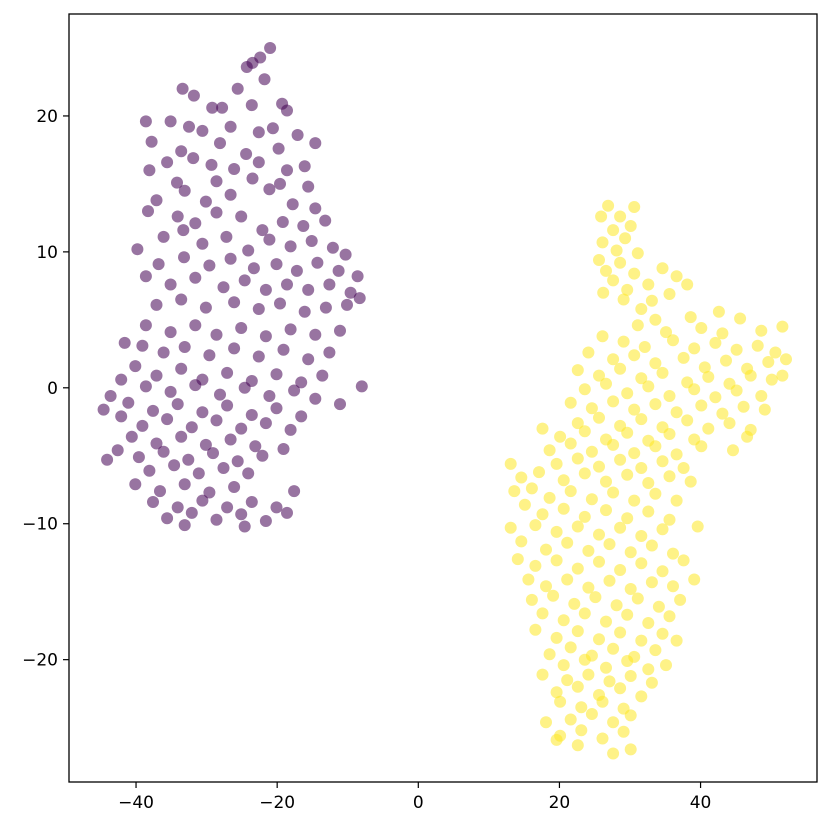 The image size is (830, 829). I want to click on x-tick-label: 40, so click(701, 803).